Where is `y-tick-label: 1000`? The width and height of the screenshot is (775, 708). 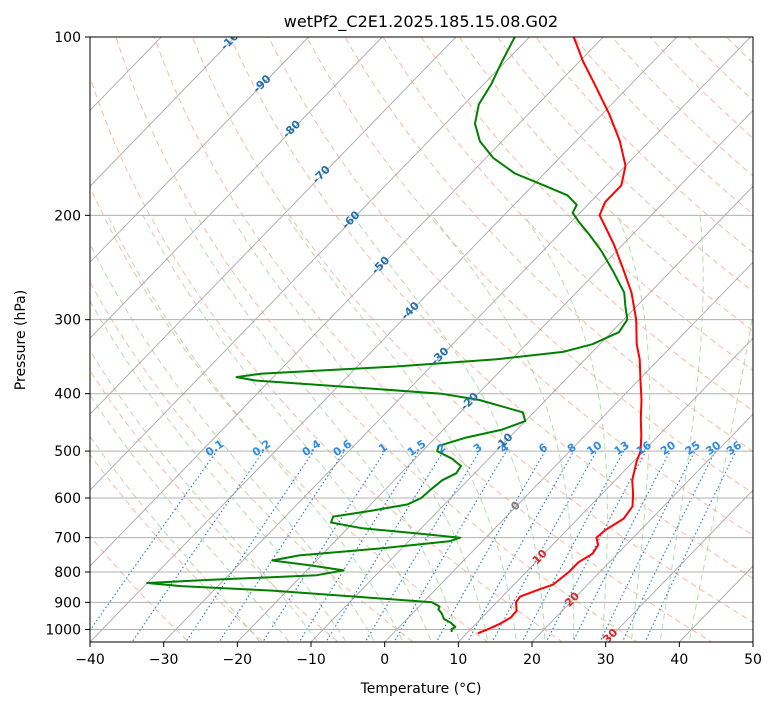 y-tick-label: 1000 is located at coordinates (63, 630).